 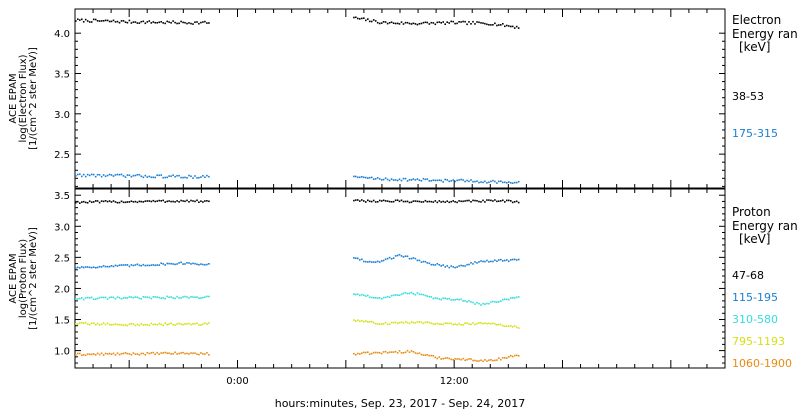 What do you see at coordinates (62, 352) in the screenshot?
I see `y-tick-label: 1.0` at bounding box center [62, 352].